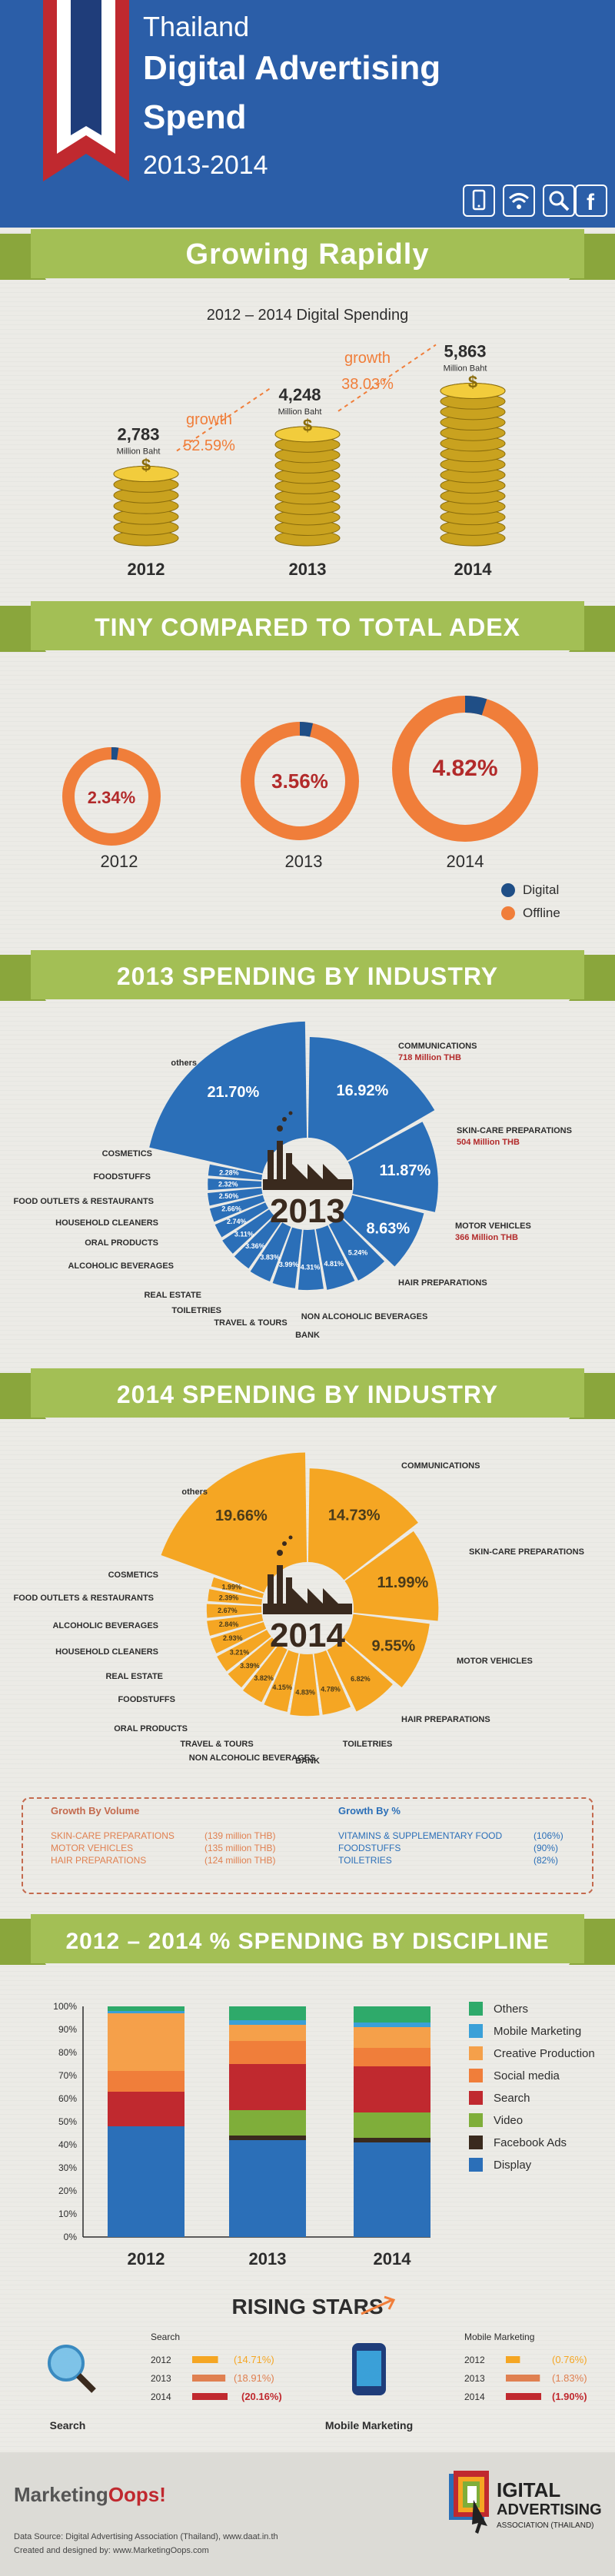  I want to click on slice-label: MOTOR VEHICLES, so click(495, 1661).